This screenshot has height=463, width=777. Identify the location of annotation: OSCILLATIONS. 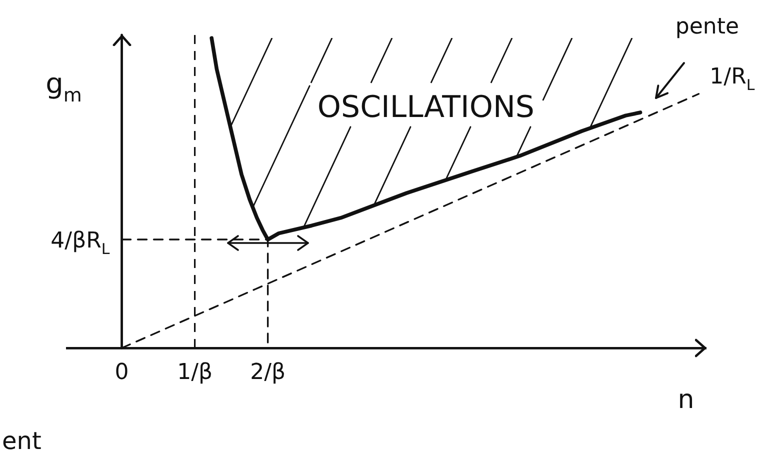
(425, 107).